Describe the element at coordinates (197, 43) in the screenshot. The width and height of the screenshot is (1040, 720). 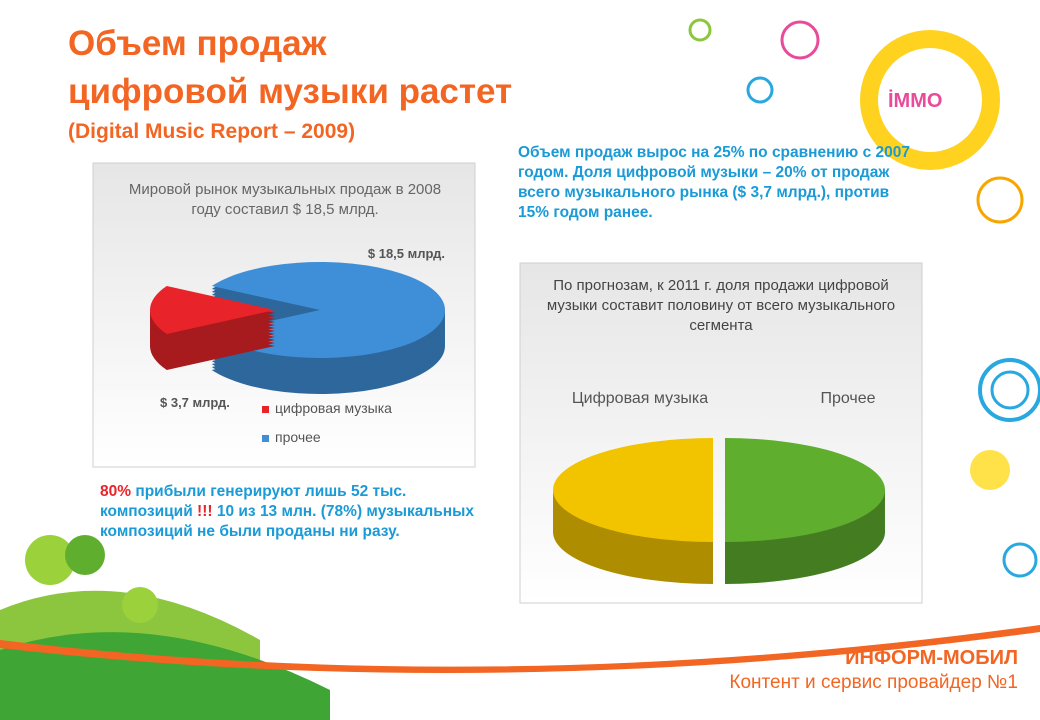
I see `title-line: Объем продаж` at that location.